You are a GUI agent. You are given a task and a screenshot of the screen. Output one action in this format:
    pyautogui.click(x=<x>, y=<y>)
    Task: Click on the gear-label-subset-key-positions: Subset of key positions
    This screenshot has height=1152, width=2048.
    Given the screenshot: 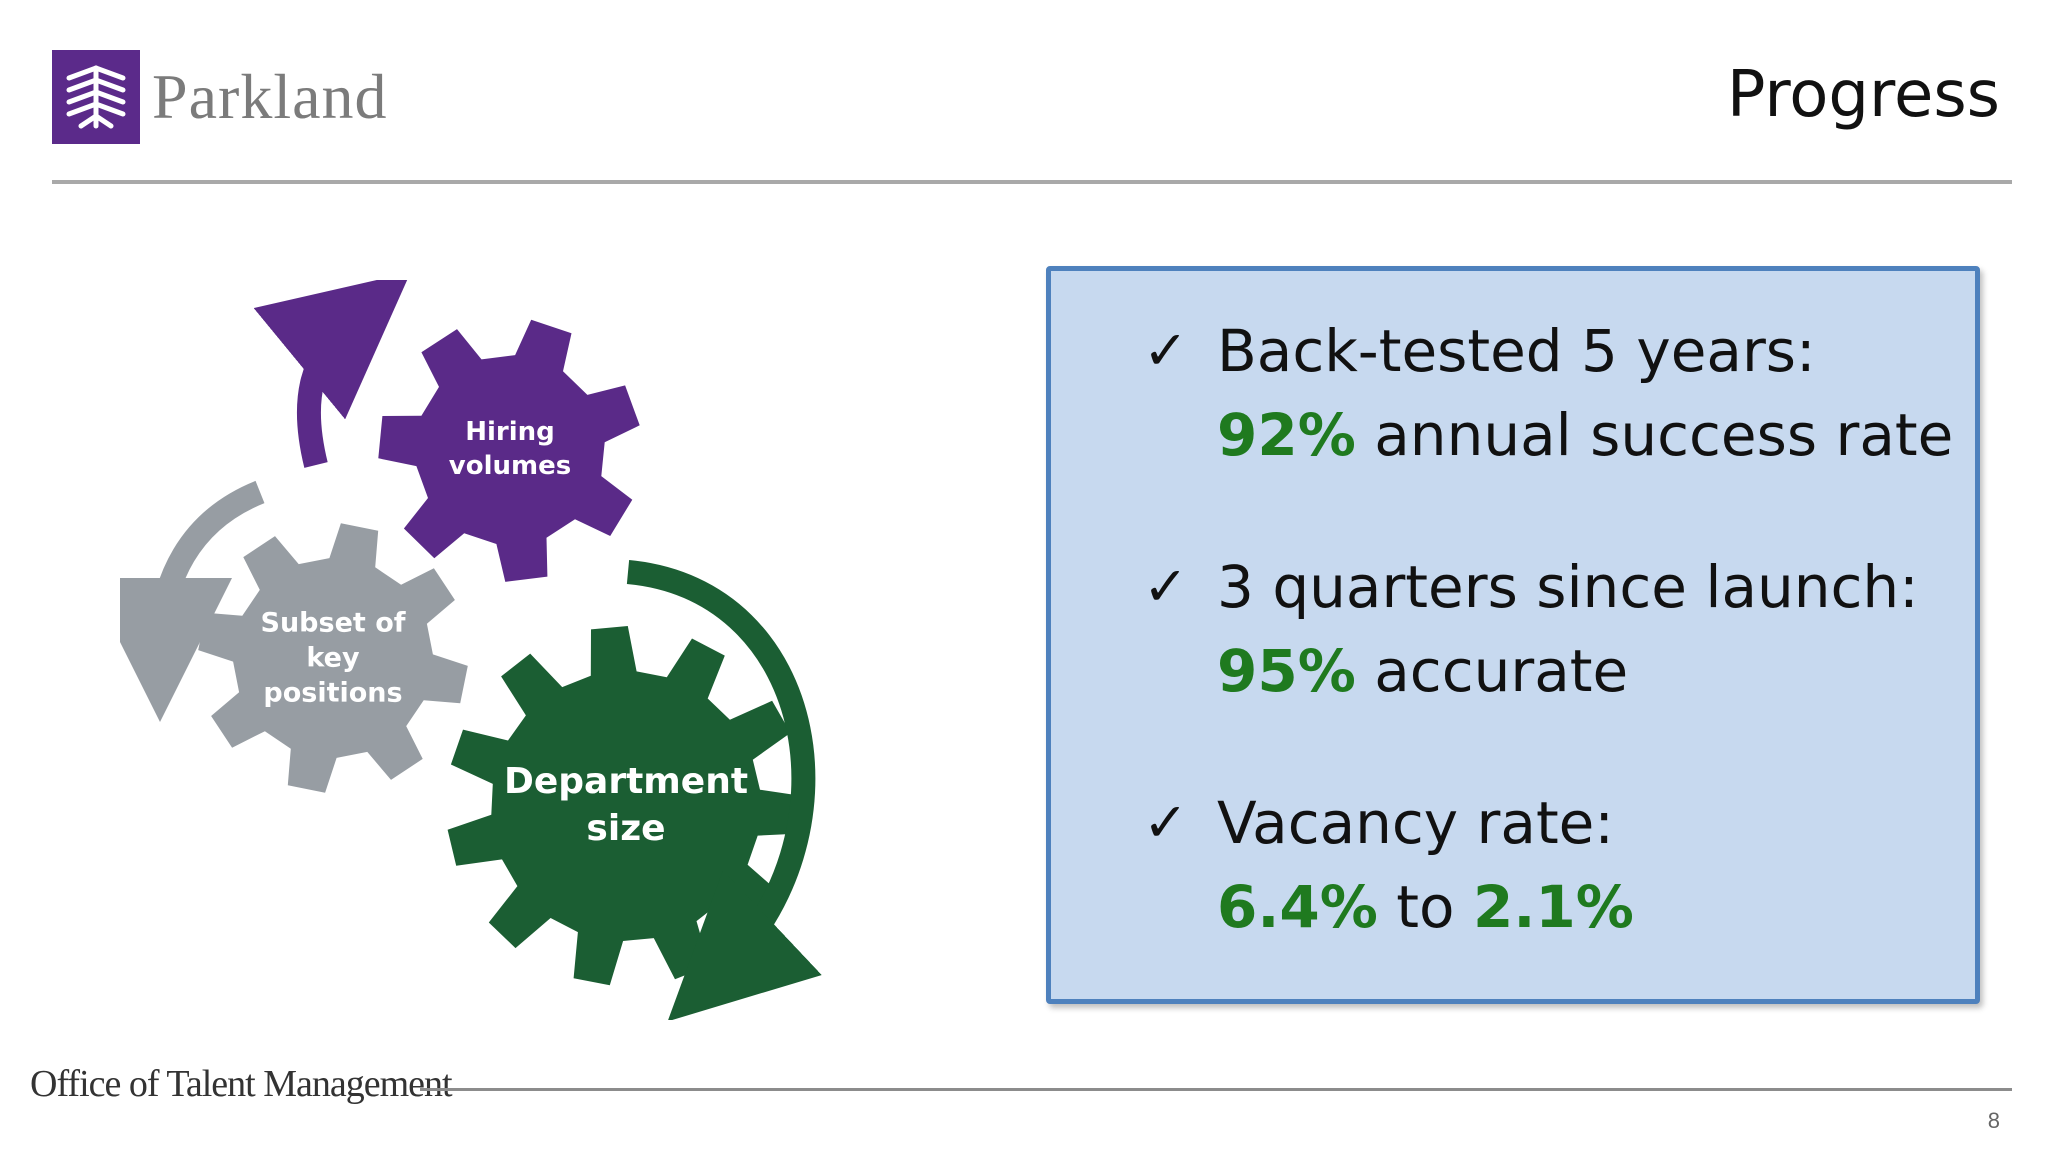 What is the action you would take?
    pyautogui.click(x=333, y=658)
    